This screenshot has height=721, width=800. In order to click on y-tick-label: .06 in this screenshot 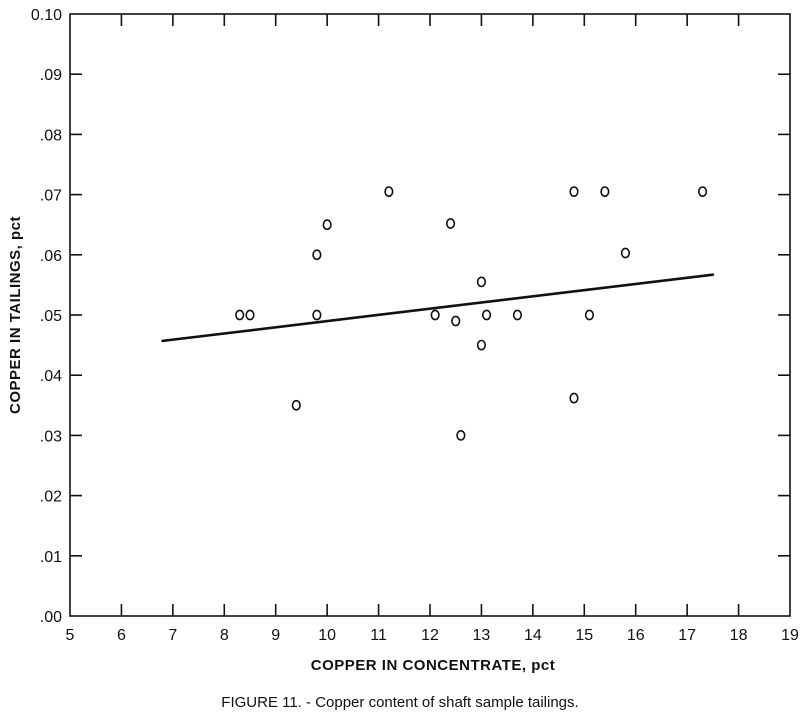, I will do `click(51, 256)`.